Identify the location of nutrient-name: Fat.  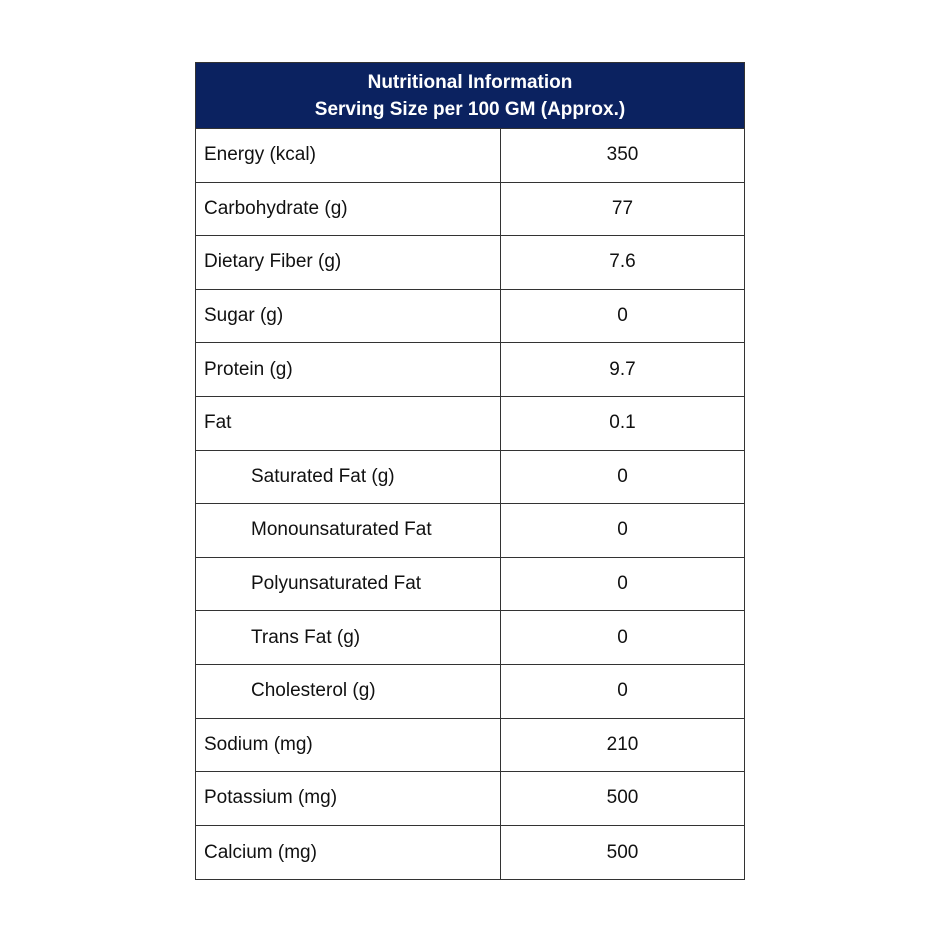
(348, 423).